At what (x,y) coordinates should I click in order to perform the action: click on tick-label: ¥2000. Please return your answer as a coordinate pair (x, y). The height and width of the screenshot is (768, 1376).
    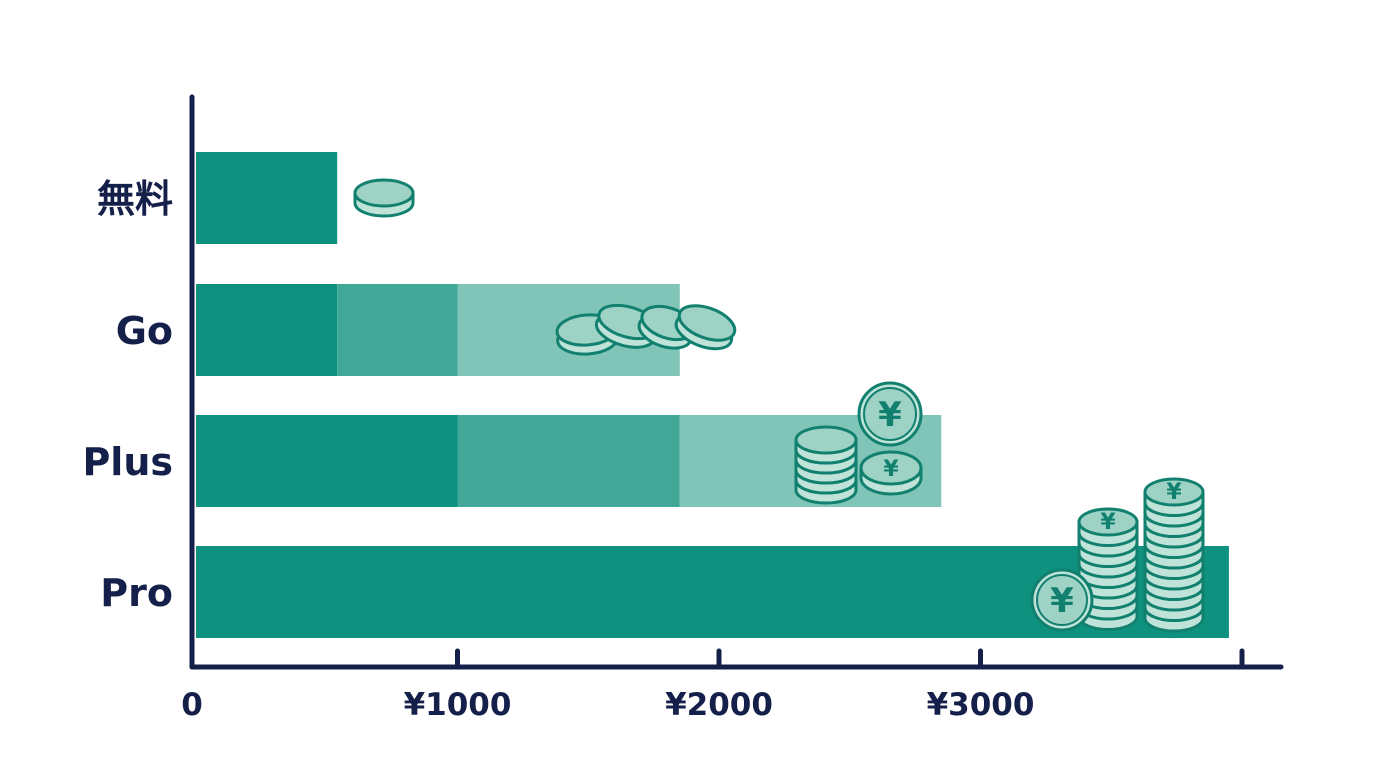
    Looking at the image, I should click on (719, 705).